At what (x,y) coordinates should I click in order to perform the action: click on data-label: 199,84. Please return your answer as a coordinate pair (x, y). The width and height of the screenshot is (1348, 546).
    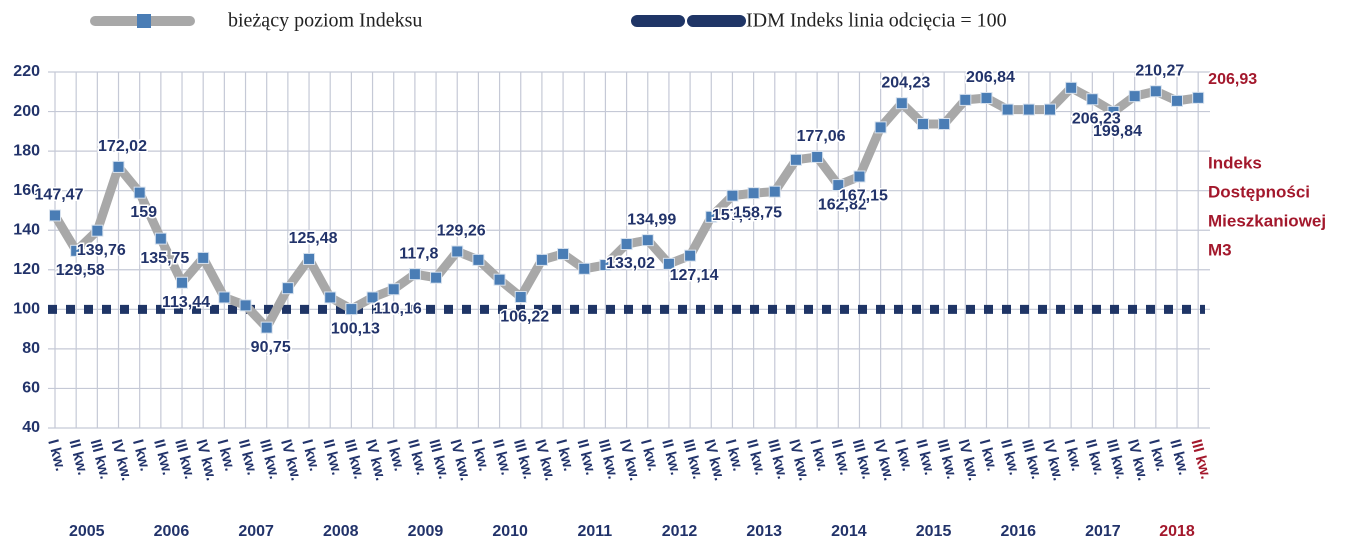
    Looking at the image, I should click on (1117, 131).